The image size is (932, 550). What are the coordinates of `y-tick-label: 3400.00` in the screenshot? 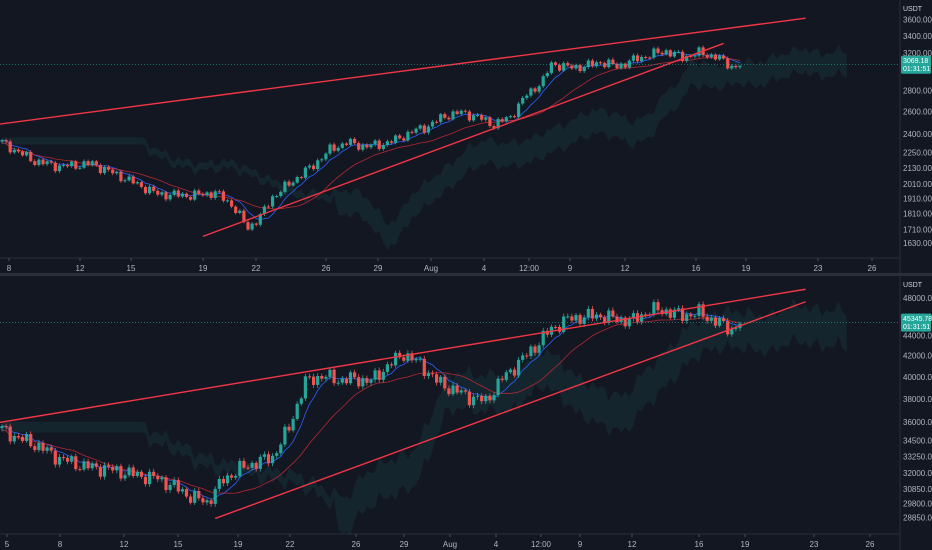 It's located at (917, 36).